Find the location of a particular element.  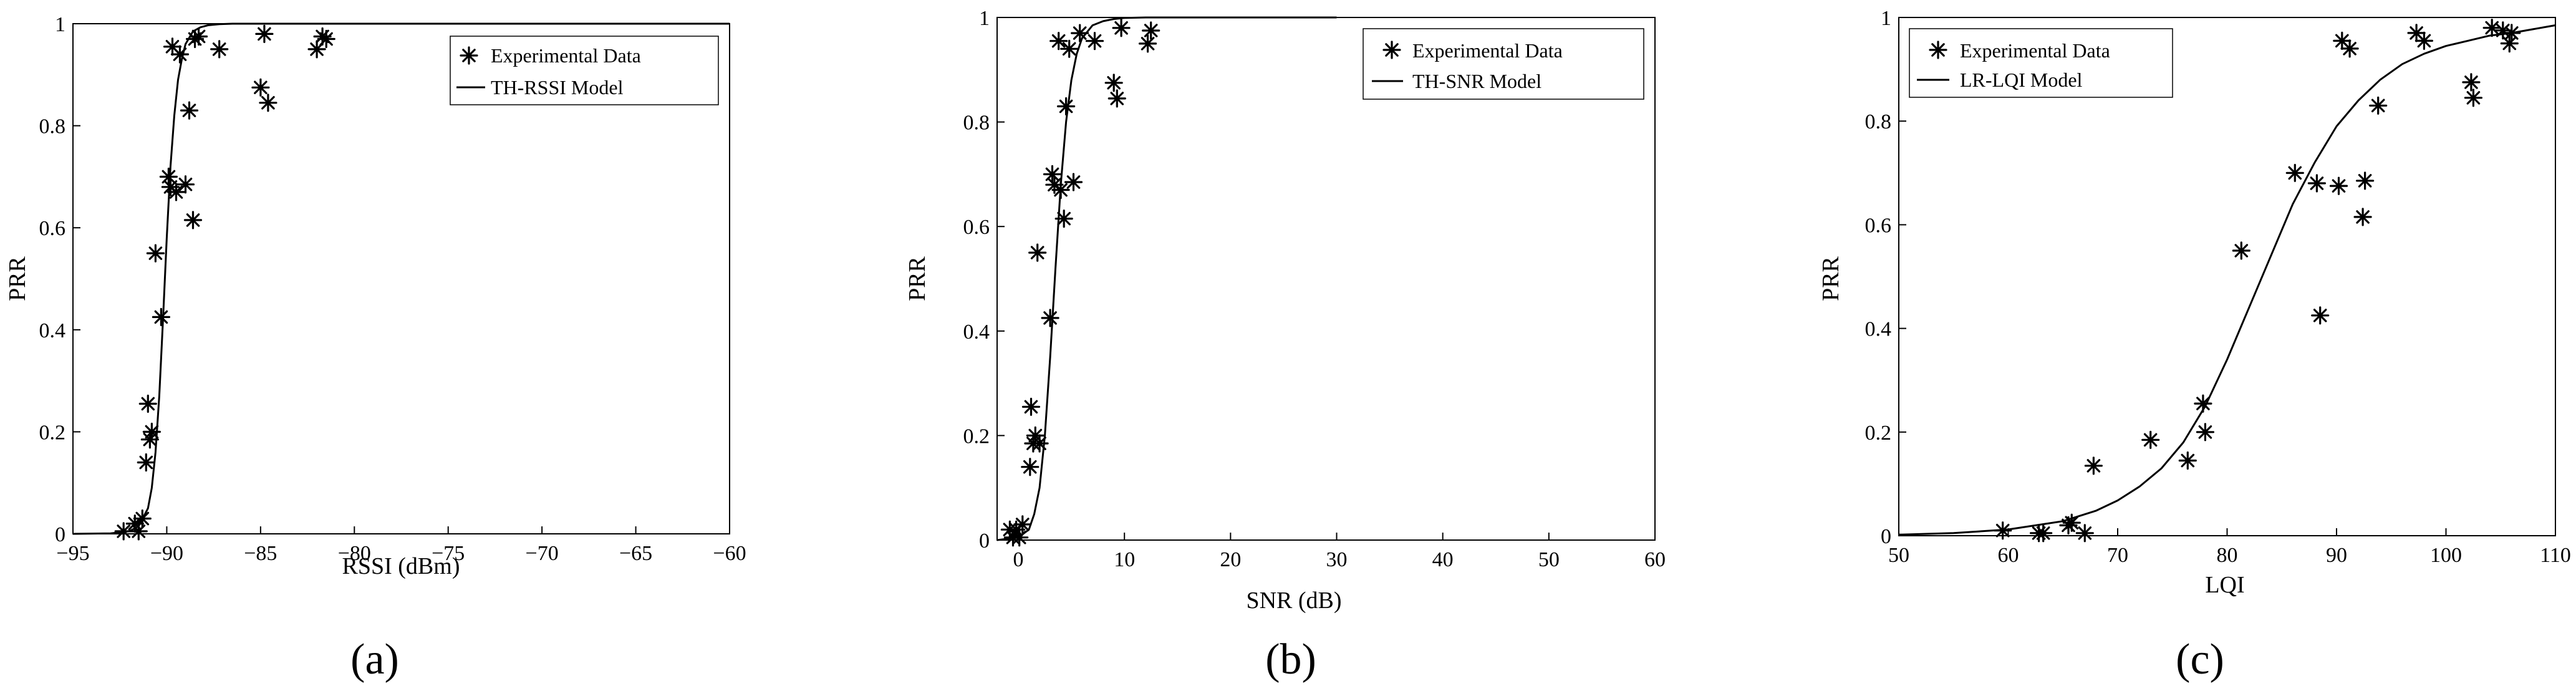

x-tick-label: 10 is located at coordinates (1124, 559).